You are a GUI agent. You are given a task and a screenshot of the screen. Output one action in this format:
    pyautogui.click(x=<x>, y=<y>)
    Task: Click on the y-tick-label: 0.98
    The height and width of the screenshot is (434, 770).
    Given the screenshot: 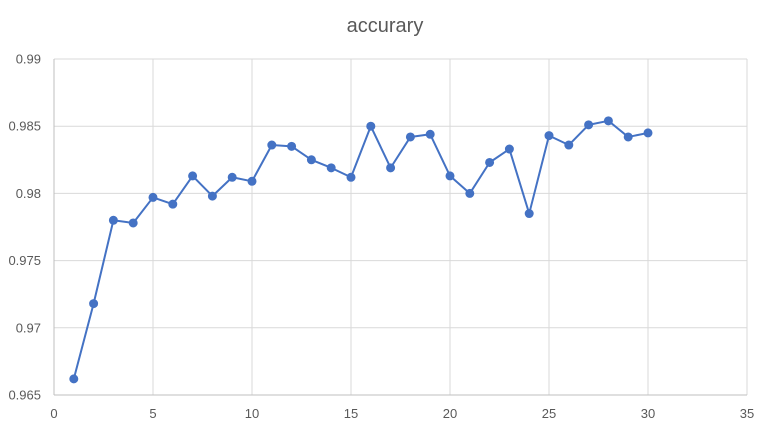 What is the action you would take?
    pyautogui.click(x=28, y=193)
    